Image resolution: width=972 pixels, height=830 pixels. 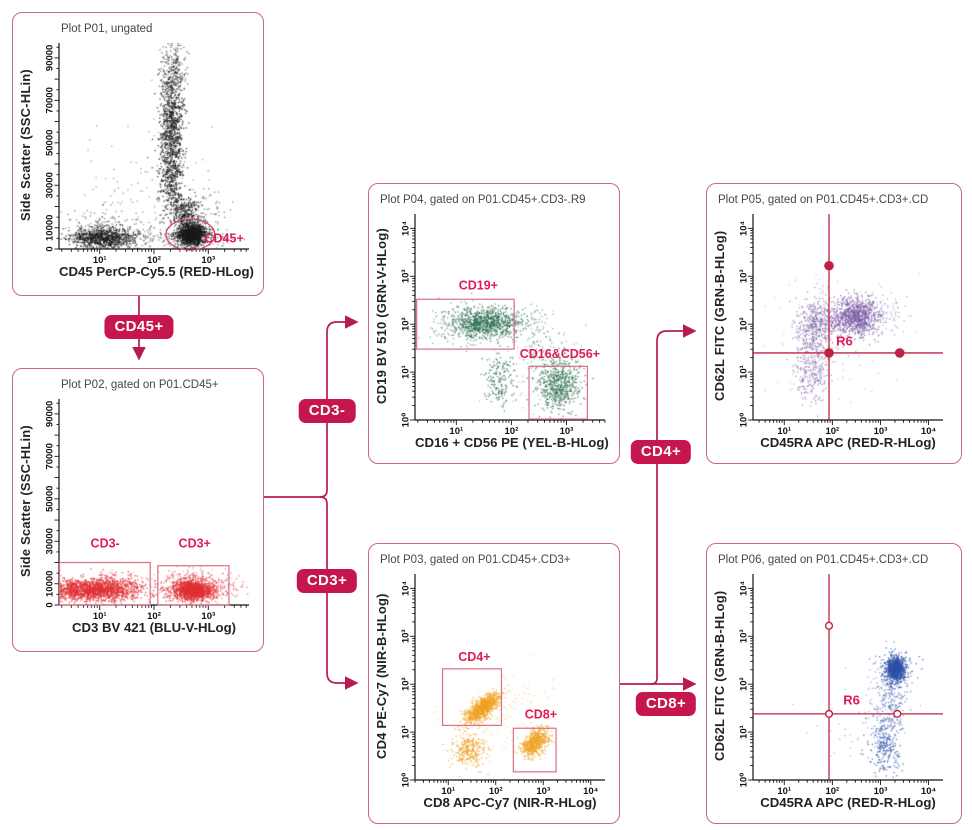 What do you see at coordinates (823, 200) in the screenshot?
I see `plot-title: Plot P05, gated on P01.CD45+.CD3+.CD` at bounding box center [823, 200].